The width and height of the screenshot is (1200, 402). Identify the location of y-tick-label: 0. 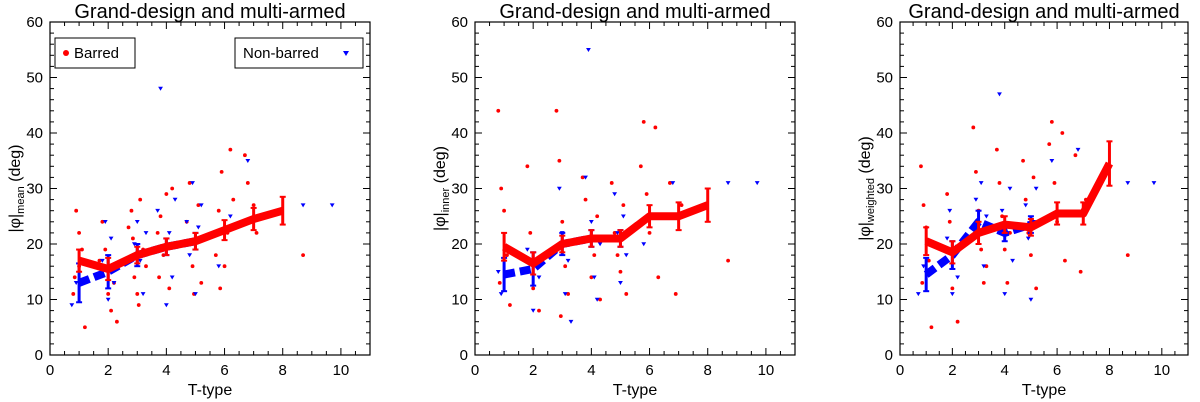
(39, 355).